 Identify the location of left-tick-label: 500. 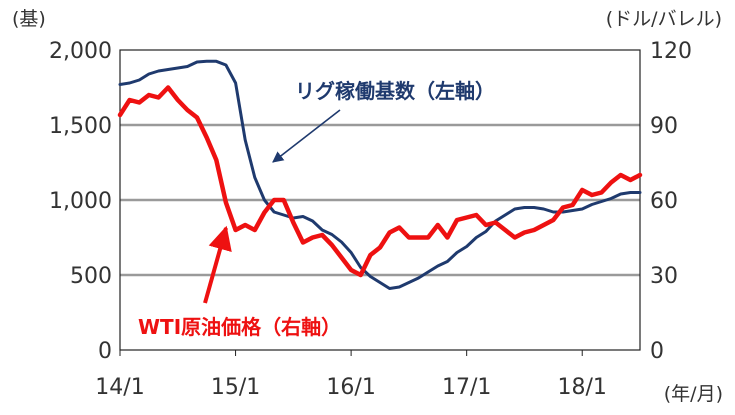
(91, 276).